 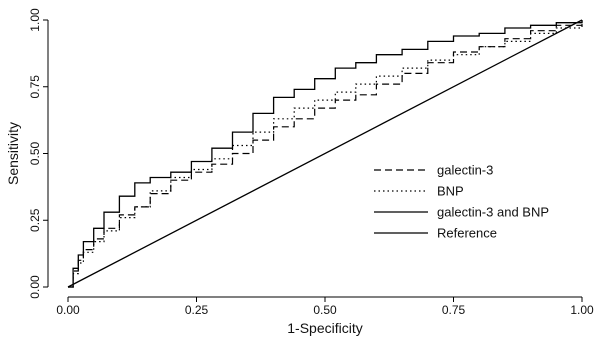 I want to click on y-ticks: 0.00 0.25 0.50 0.75 1.00, so click(x=38, y=153).